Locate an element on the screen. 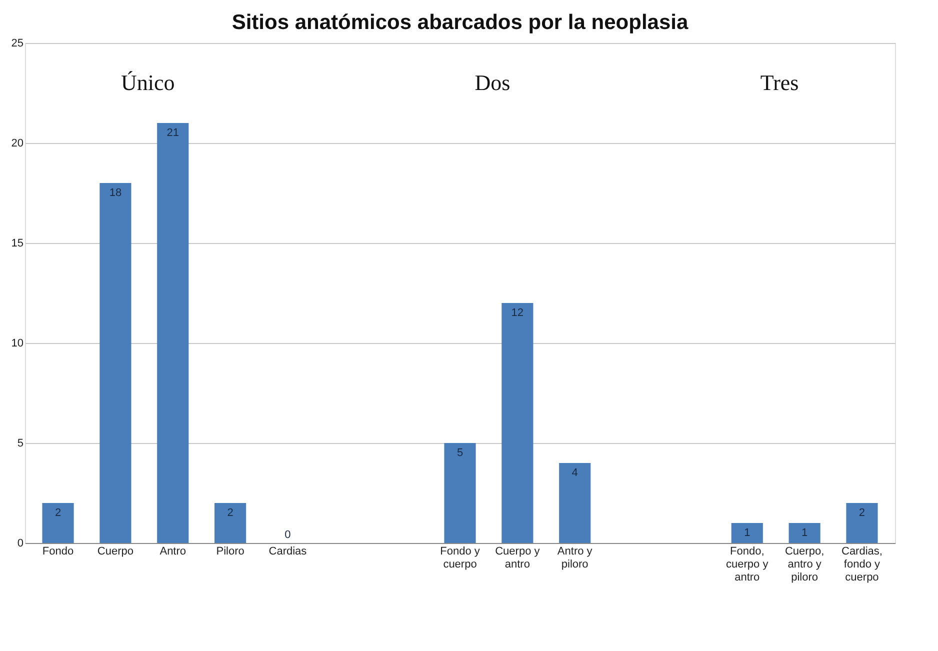 The height and width of the screenshot is (651, 938). y-tick-label: 0 is located at coordinates (20, 544).